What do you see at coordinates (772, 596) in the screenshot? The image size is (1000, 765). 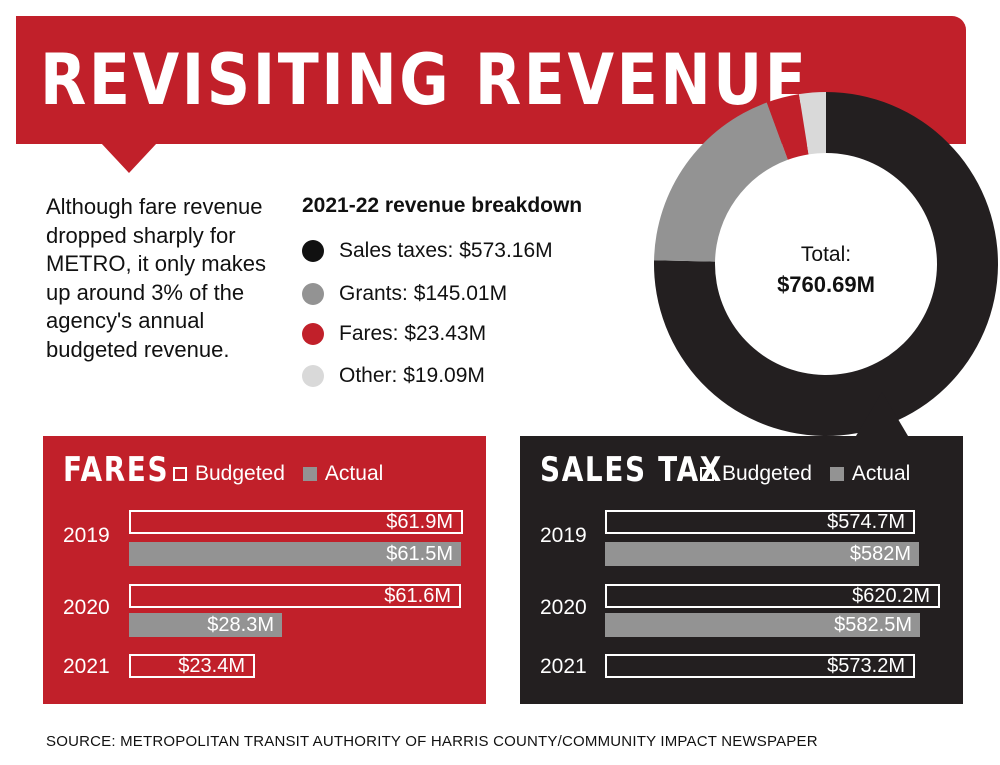 I see `budgeted-bar-2020: $620.2M` at bounding box center [772, 596].